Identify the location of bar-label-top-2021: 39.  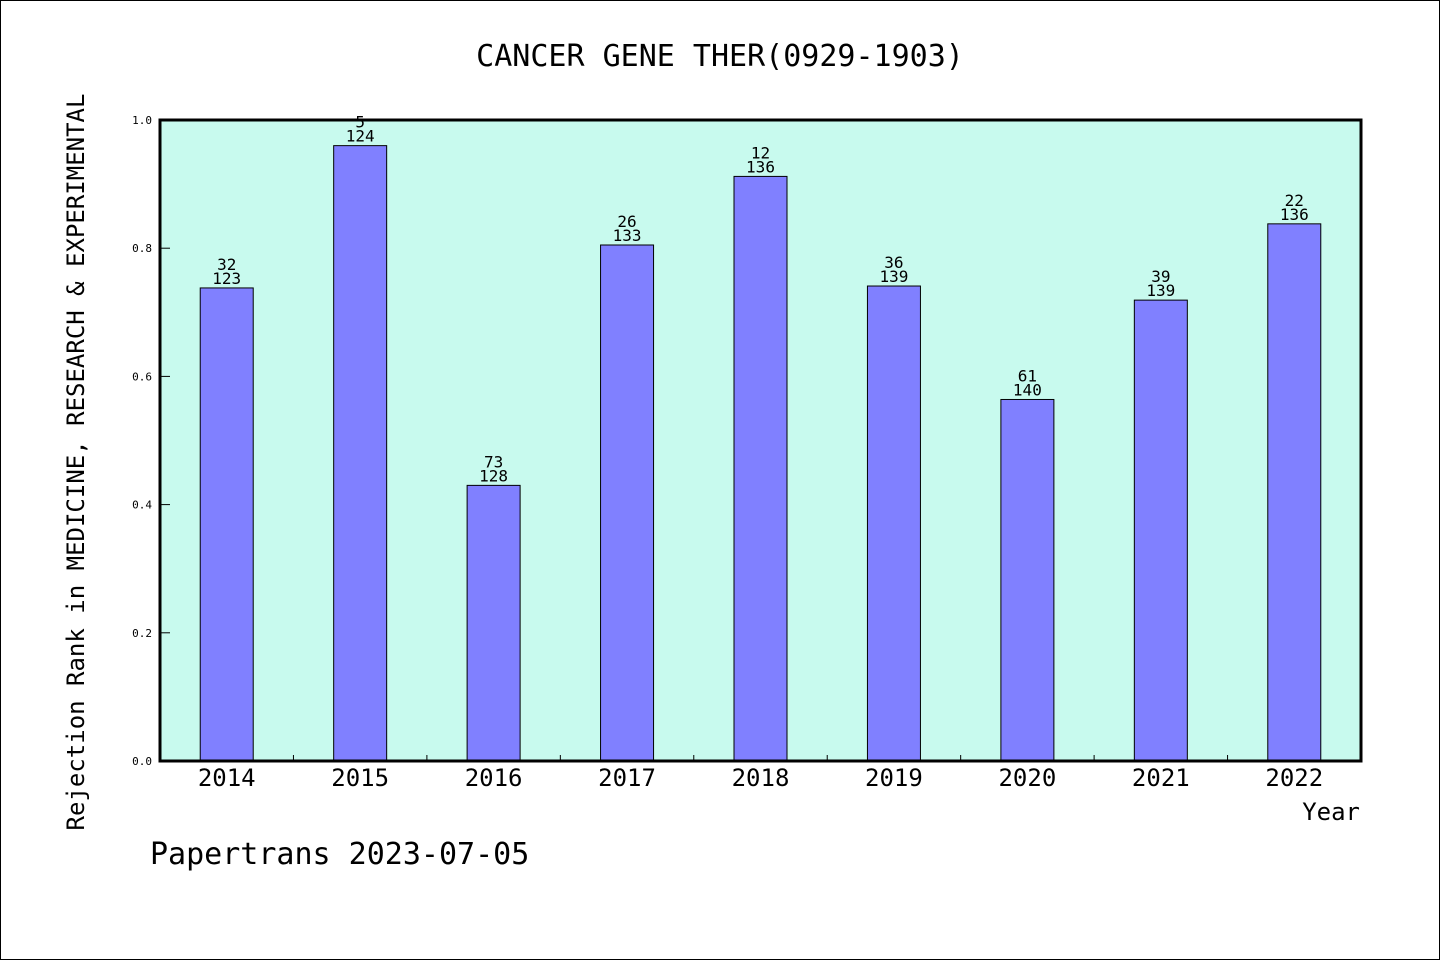
(1160, 276).